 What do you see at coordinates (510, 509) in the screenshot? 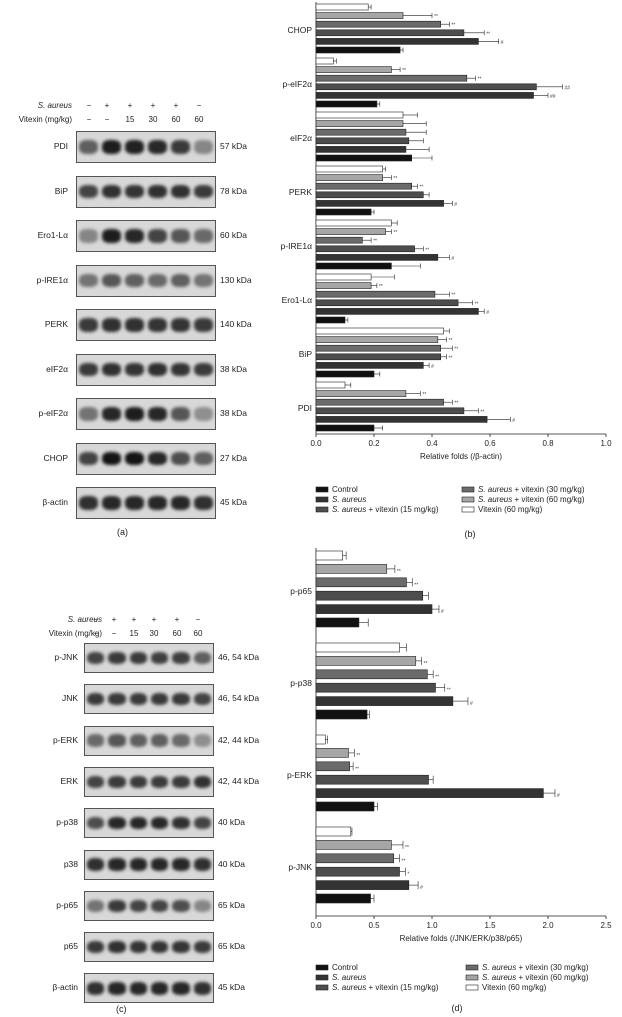
I see `legend-label: Vitexin (60 mg/kg)` at bounding box center [510, 509].